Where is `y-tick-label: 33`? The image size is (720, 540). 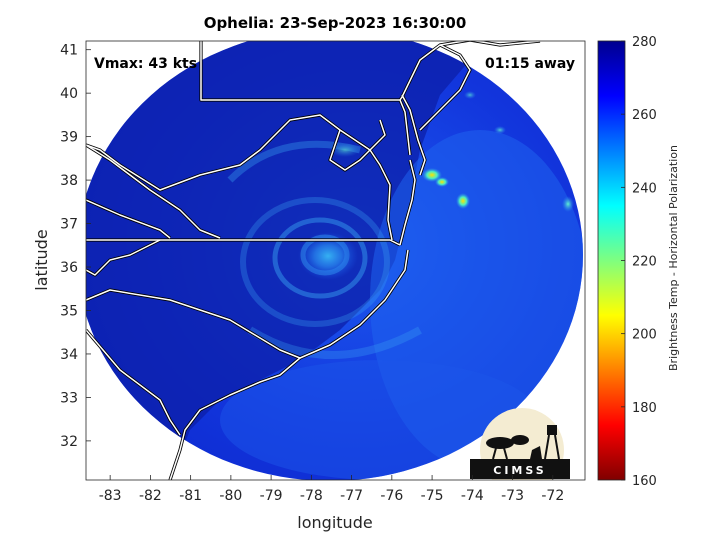 y-tick-label: 33 is located at coordinates (69, 398).